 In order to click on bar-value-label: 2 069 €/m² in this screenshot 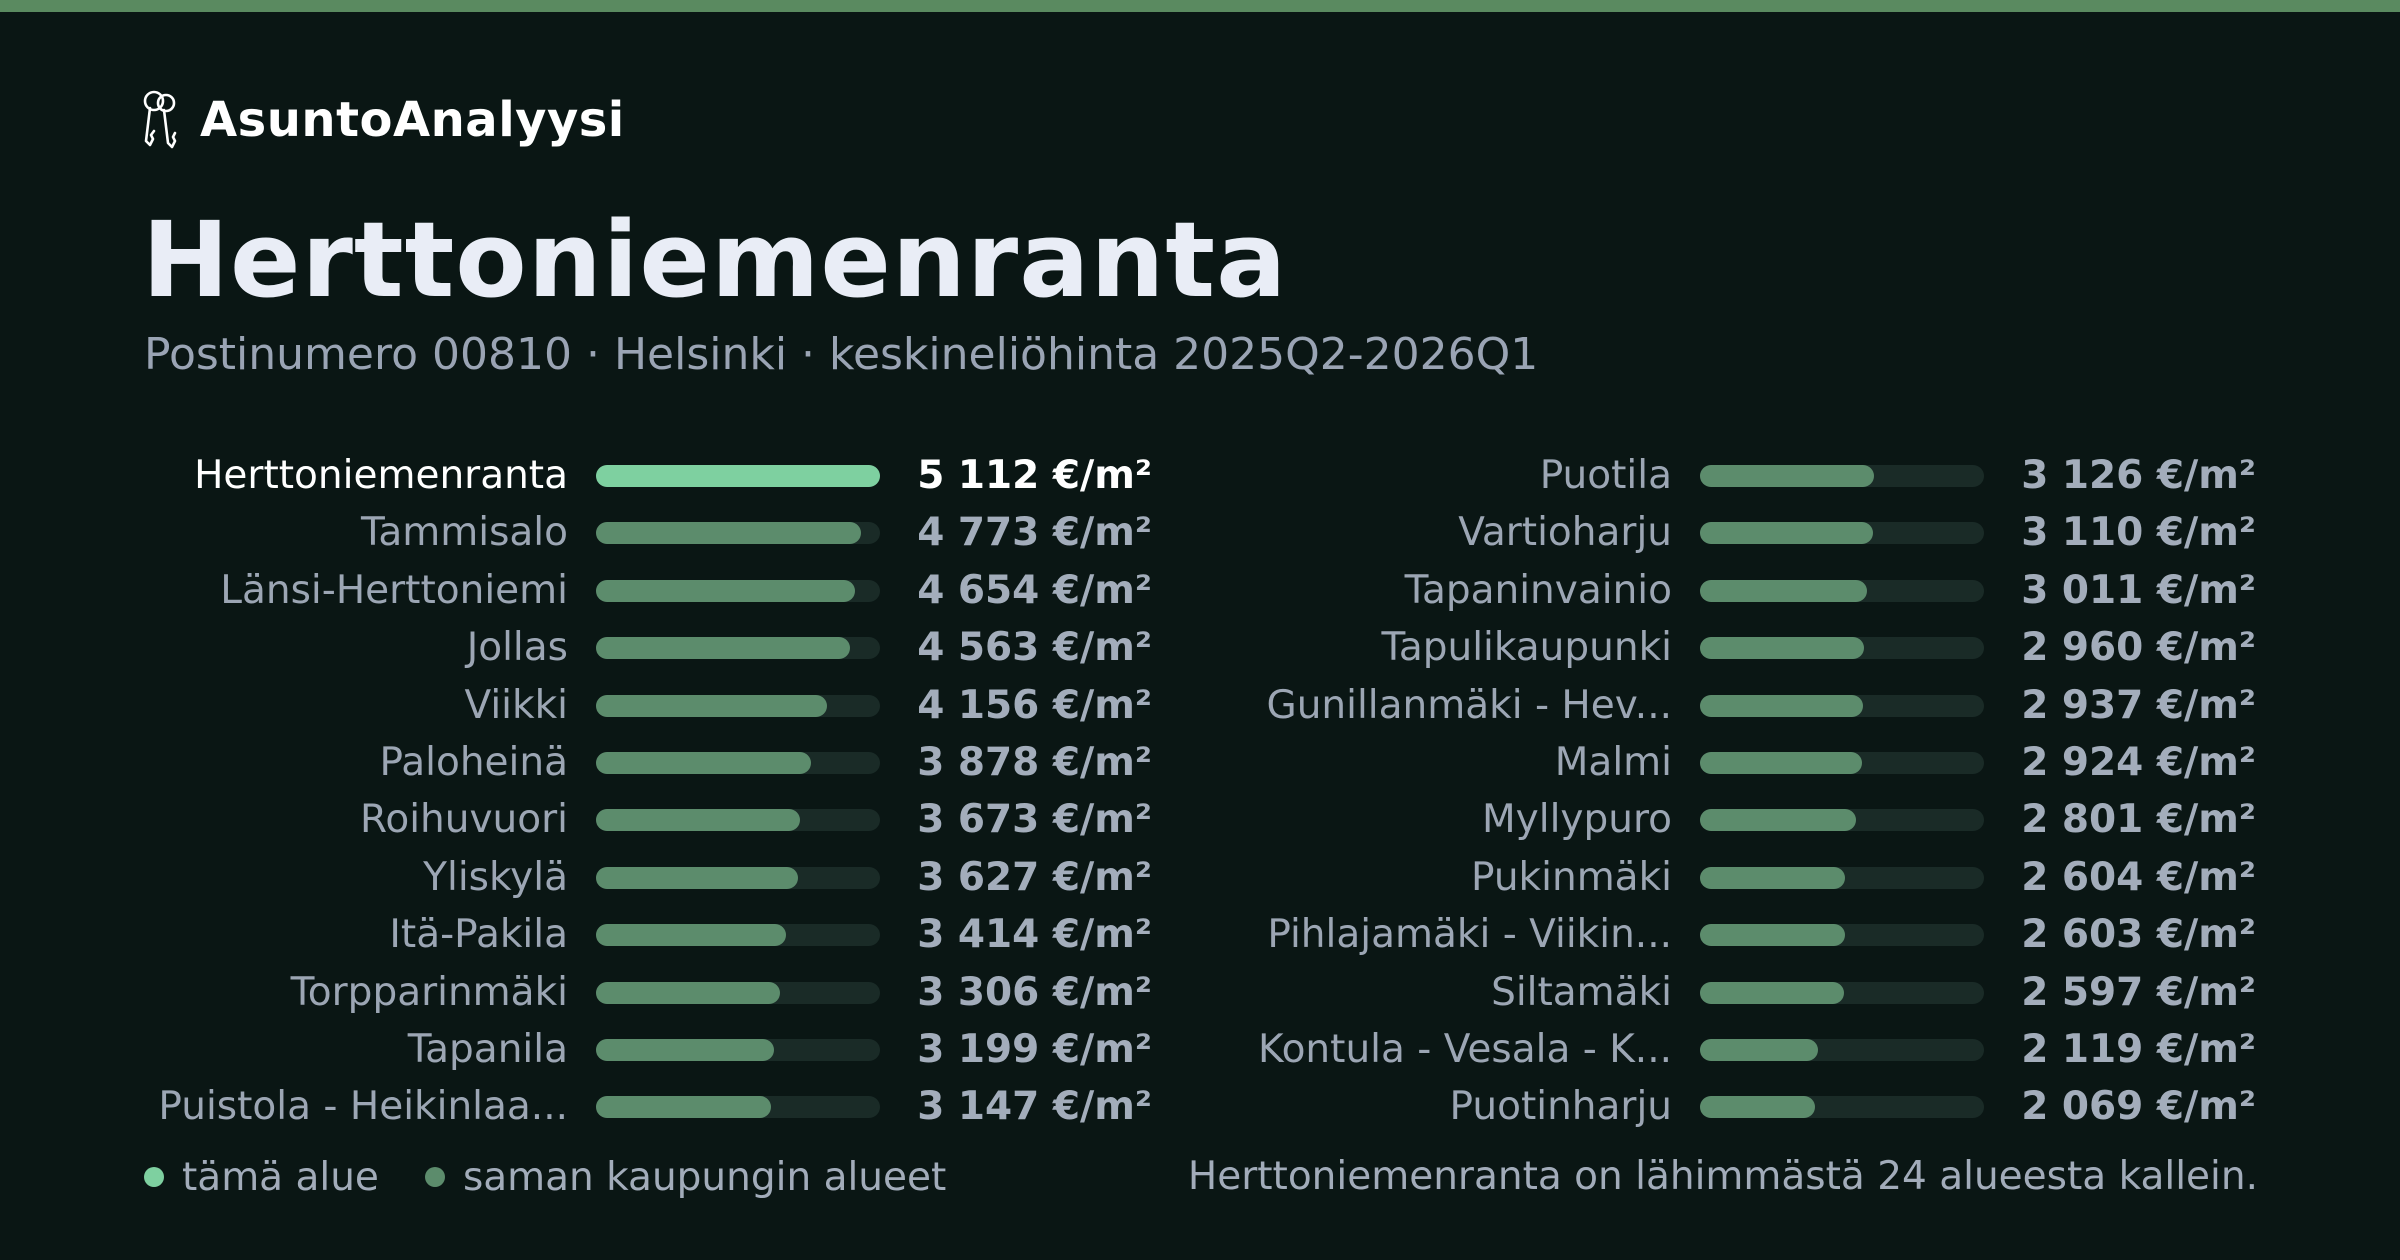, I will do `click(2138, 1107)`.